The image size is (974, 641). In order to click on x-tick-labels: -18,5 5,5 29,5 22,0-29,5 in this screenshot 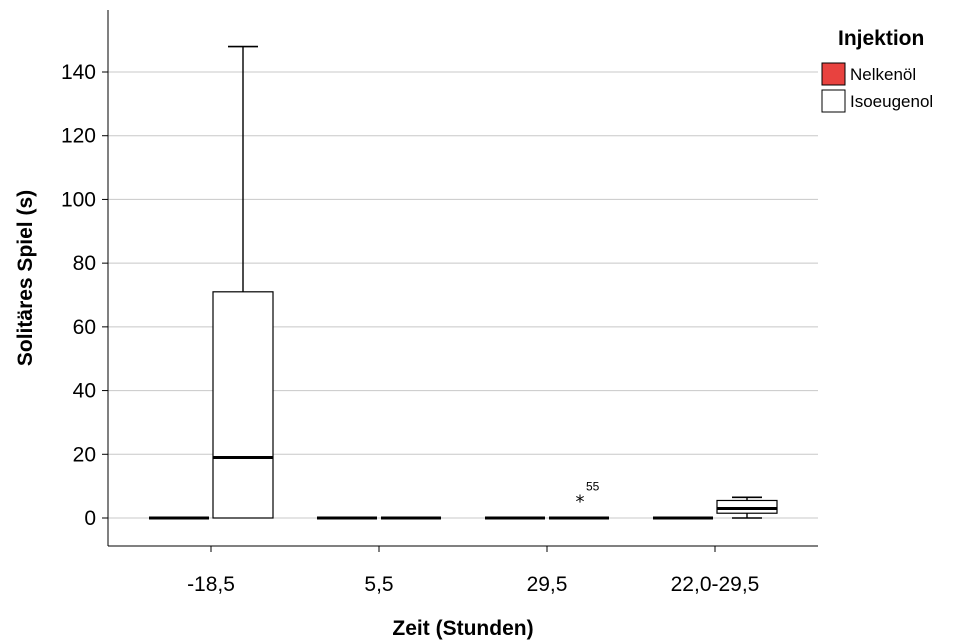, I will do `click(473, 584)`.